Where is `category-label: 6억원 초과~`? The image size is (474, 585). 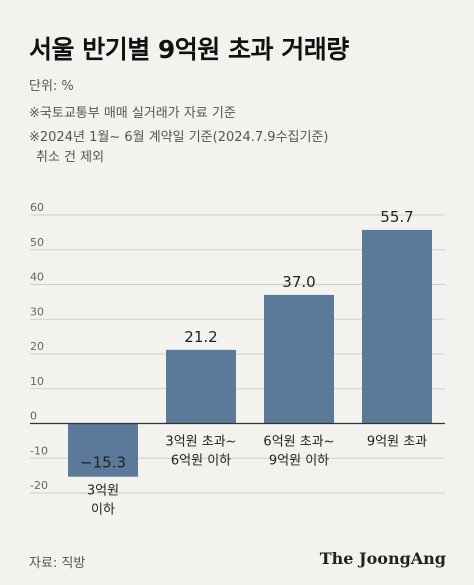
category-label: 6억원 초과~ is located at coordinates (298, 442).